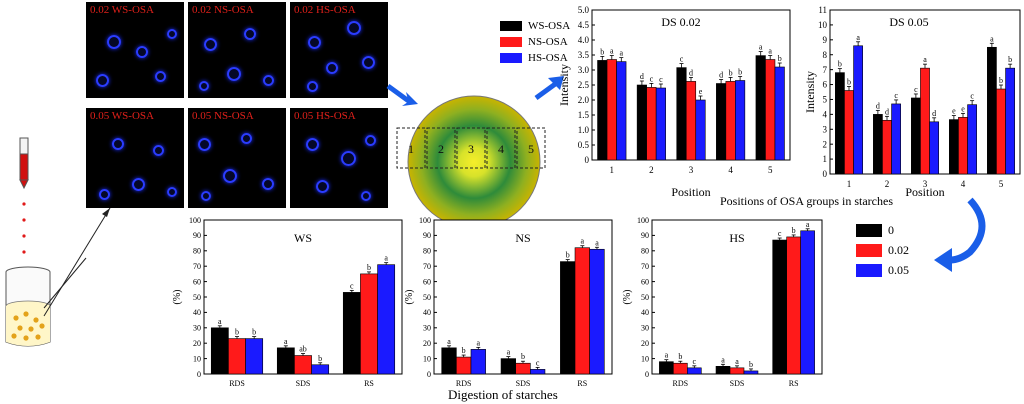 The image size is (1024, 404). Describe the element at coordinates (427, 266) in the screenshot. I see `y-tick-label: 70` at that location.